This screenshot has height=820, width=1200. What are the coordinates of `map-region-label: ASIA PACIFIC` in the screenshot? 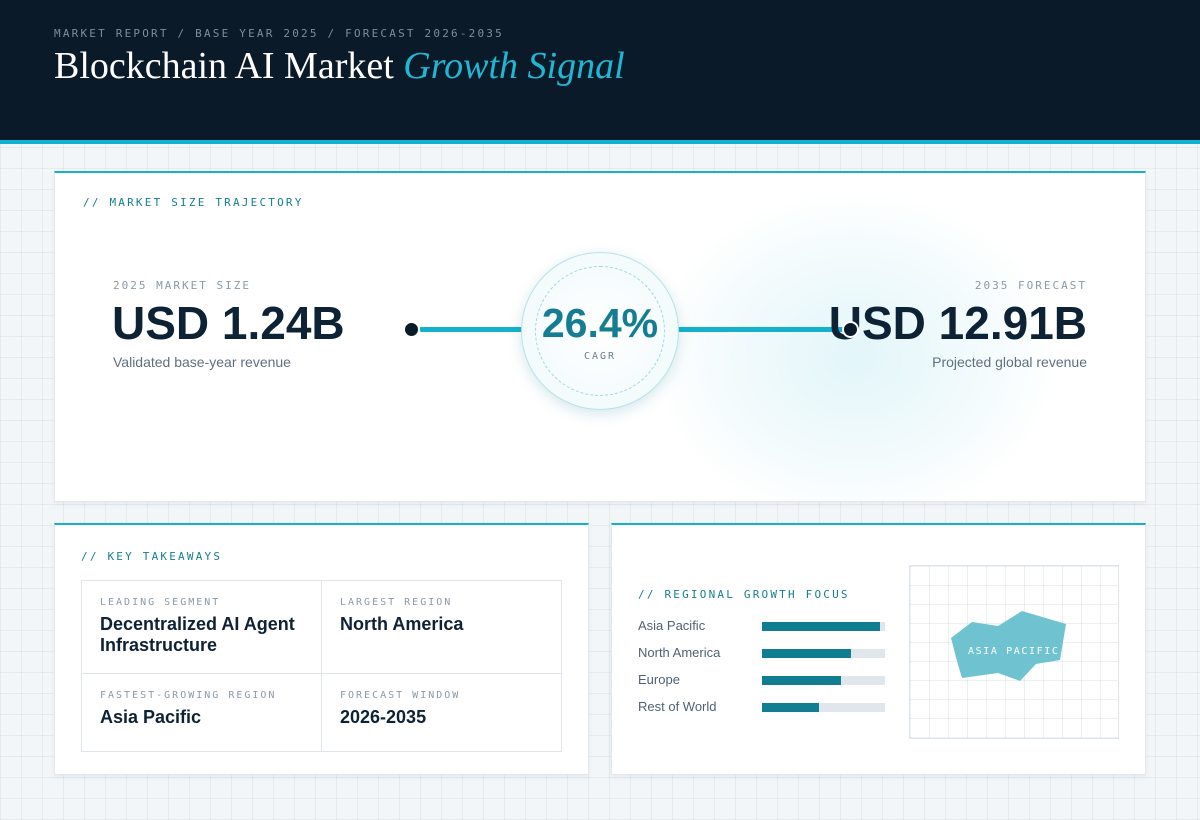 It's located at (1014, 651).